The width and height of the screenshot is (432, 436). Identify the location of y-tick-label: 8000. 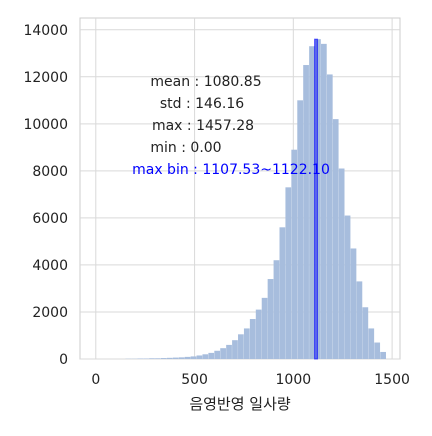
(50, 172).